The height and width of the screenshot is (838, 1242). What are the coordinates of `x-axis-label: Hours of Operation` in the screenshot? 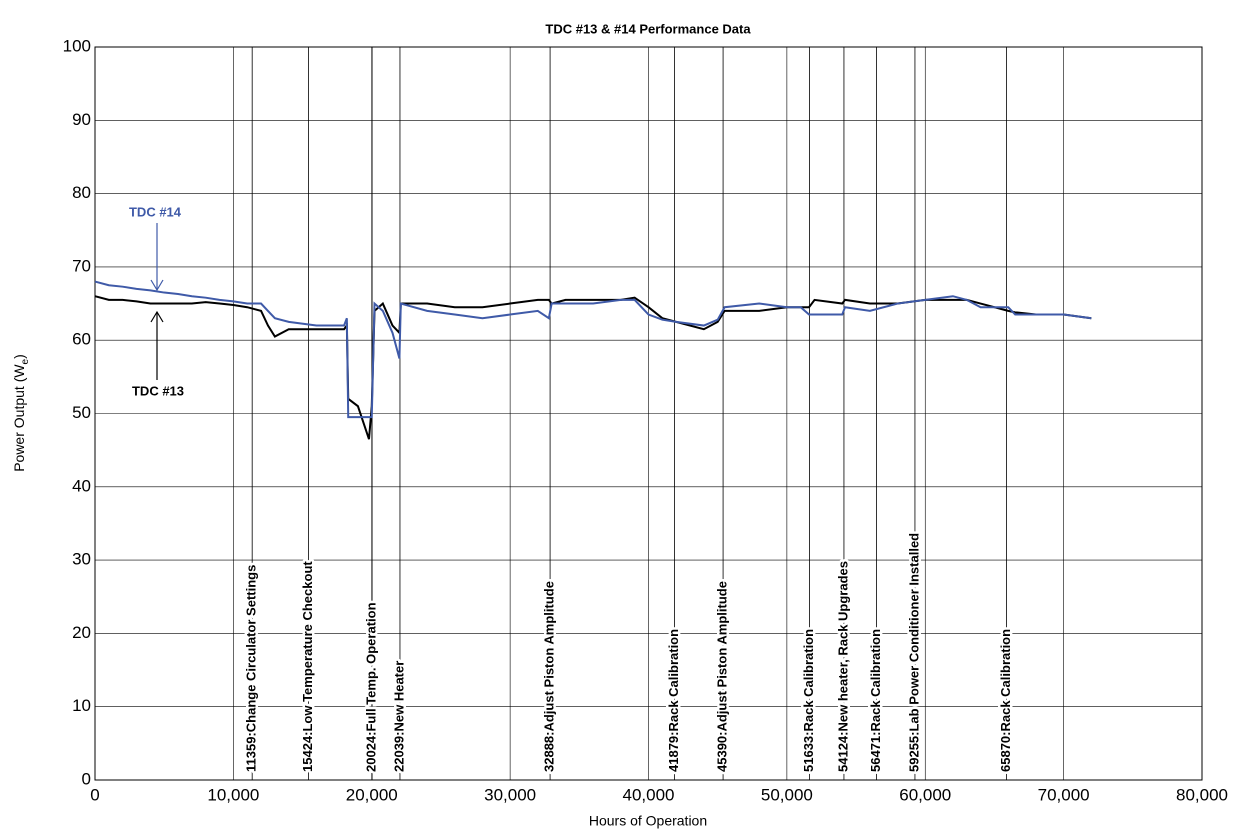 It's located at (648, 821).